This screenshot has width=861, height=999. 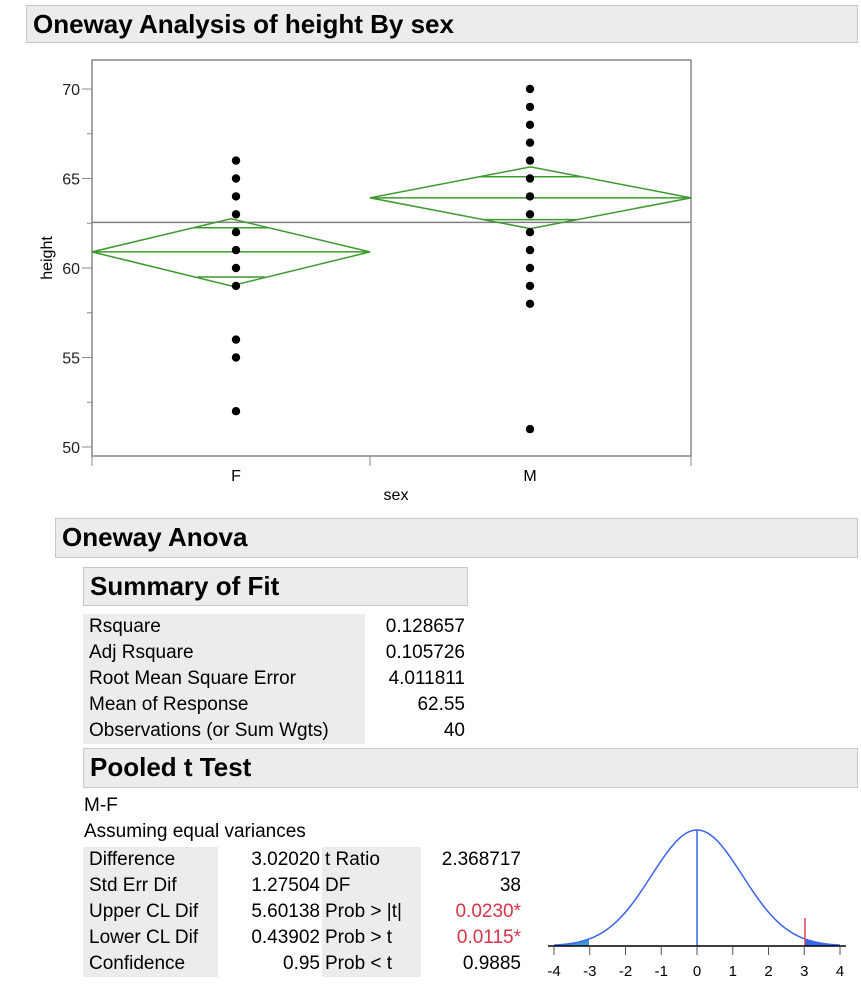 I want to click on summary-row-label: Root Mean Square Error, so click(x=224, y=679).